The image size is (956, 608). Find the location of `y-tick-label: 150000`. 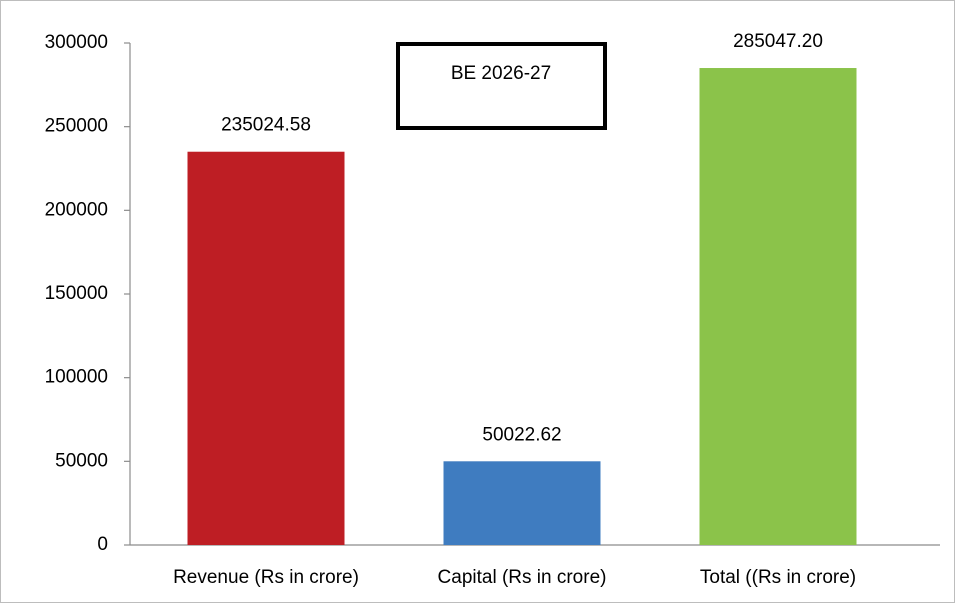

y-tick-label: 150000 is located at coordinates (76, 293).